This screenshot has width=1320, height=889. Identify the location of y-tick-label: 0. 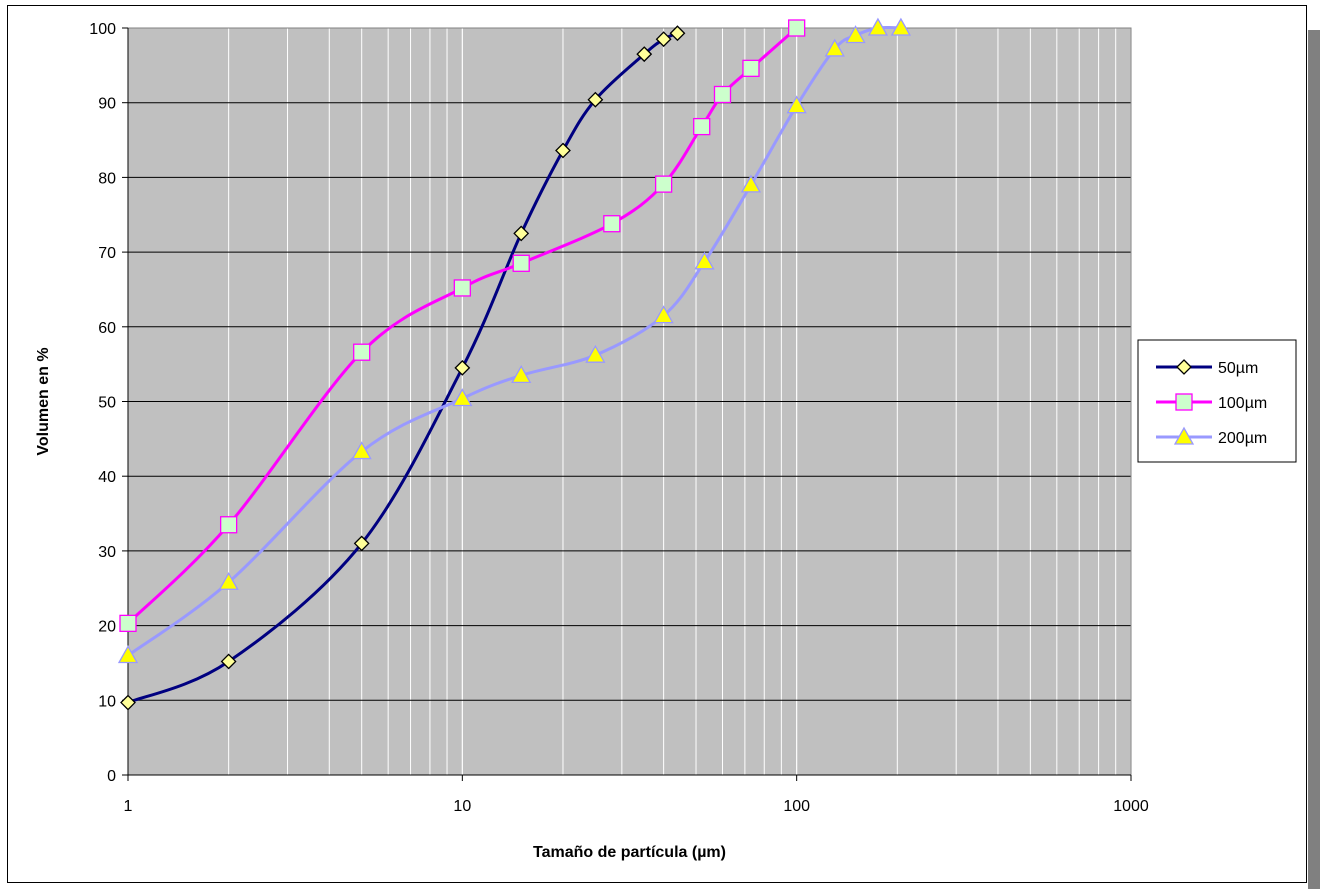
(111, 776).